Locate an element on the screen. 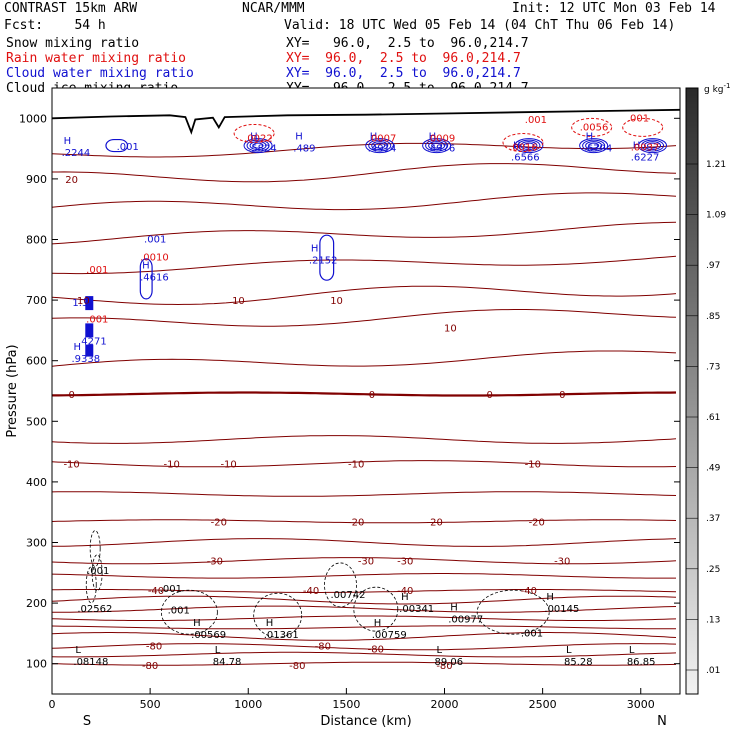 This screenshot has height=740, width=740. extremum-value: 1.3 is located at coordinates (80, 303).